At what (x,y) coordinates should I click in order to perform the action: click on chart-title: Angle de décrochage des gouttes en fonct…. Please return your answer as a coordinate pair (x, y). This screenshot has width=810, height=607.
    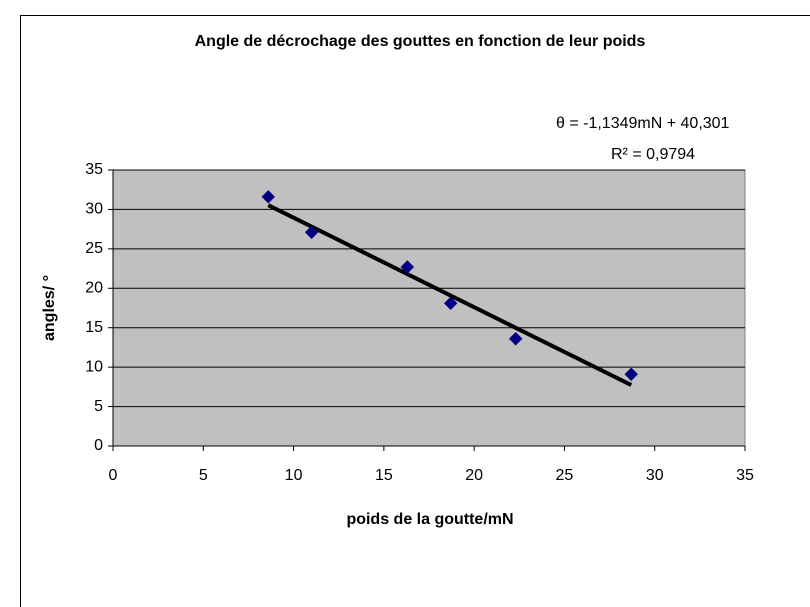
    Looking at the image, I should click on (420, 41).